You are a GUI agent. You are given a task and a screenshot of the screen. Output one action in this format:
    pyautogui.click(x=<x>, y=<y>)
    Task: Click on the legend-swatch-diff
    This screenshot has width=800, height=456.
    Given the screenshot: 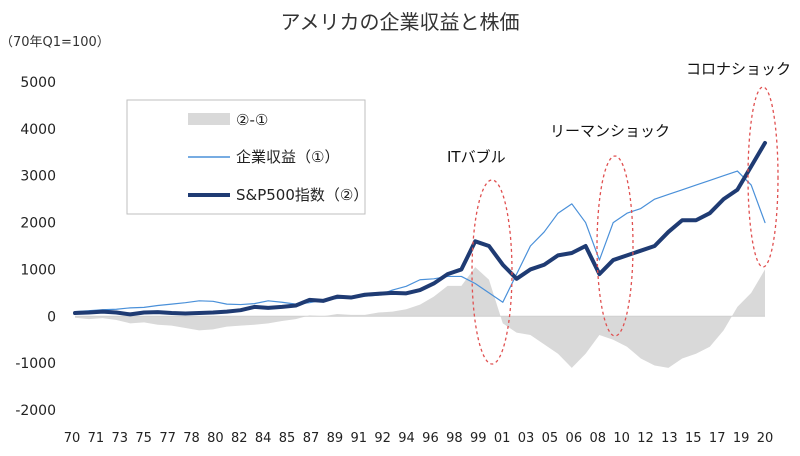 What is the action you would take?
    pyautogui.click(x=209, y=119)
    